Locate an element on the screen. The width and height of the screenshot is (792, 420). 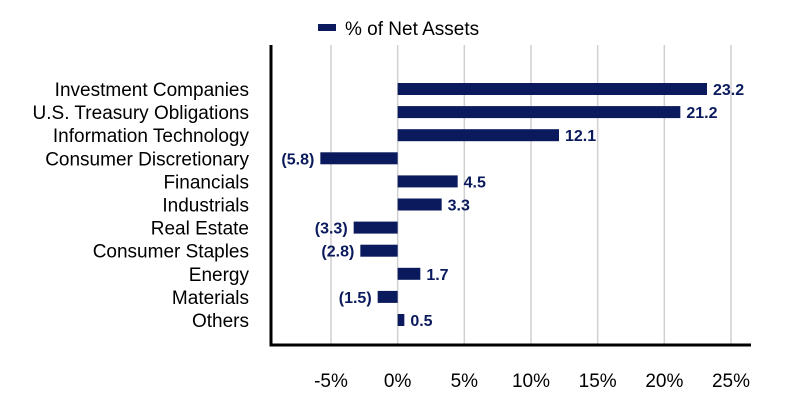
x-tick-labels: -5% 0% 5% 10% 15% 20% 25% is located at coordinates (532, 381).